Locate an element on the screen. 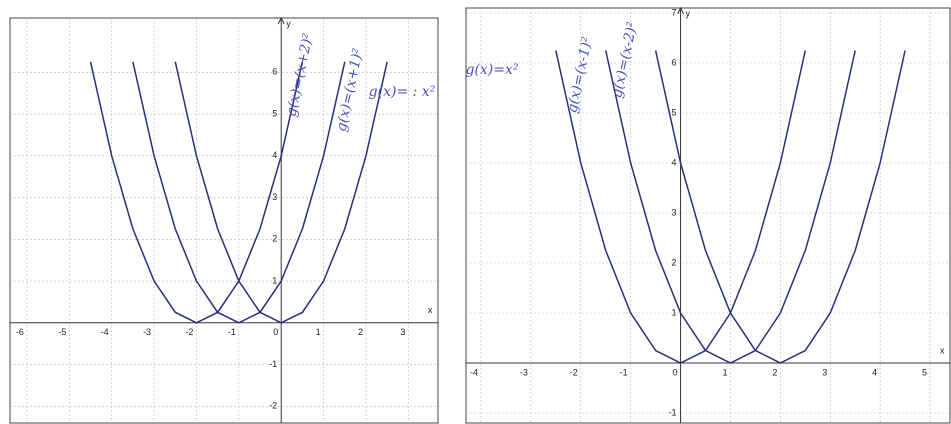 This screenshot has height=424, width=951. x-tick-label: 4 is located at coordinates (874, 372).